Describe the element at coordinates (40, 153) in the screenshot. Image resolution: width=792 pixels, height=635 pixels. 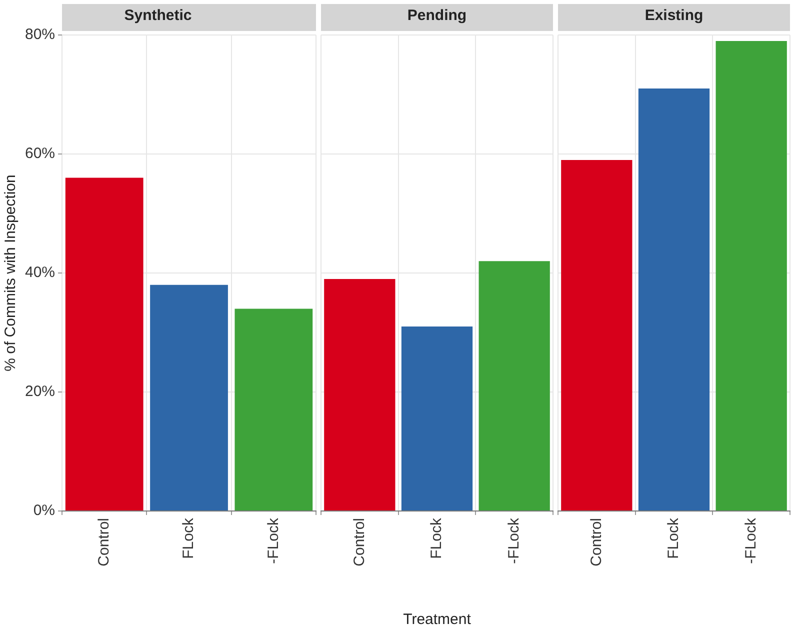
I see `y-tick-label: 60%` at that location.